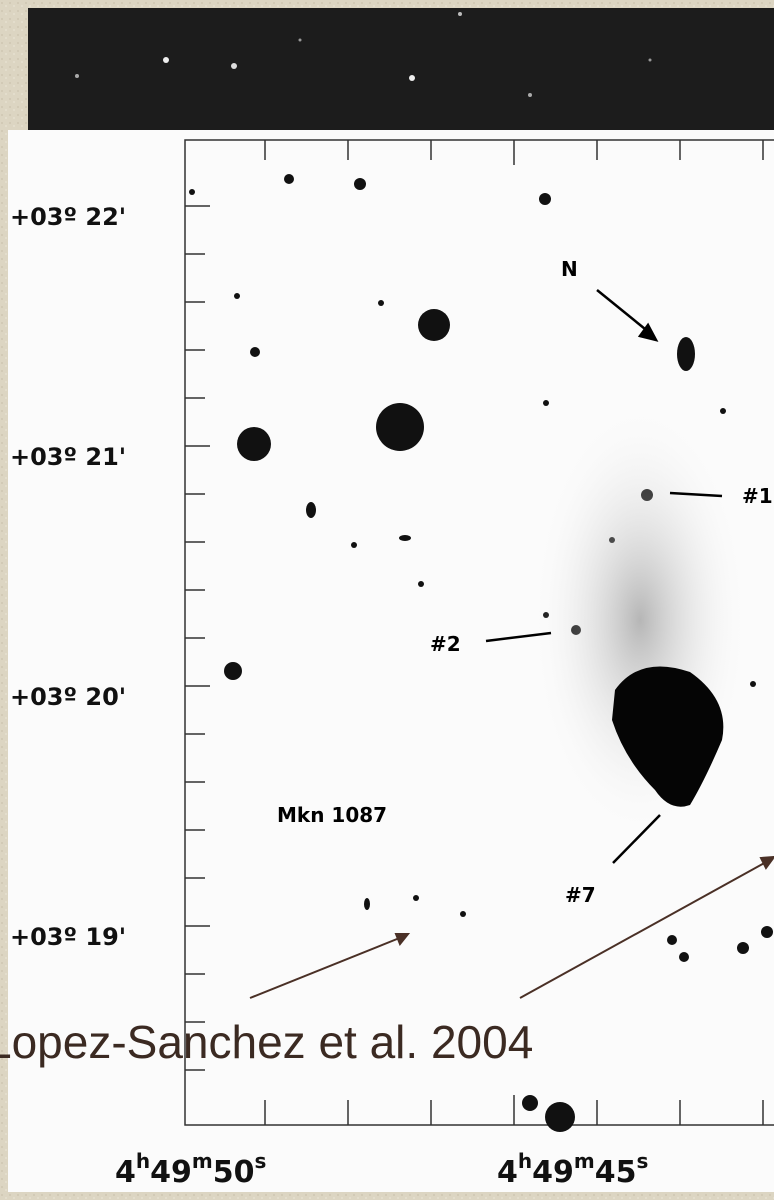 Image resolution: width=774 pixels, height=1200 pixels. Describe the element at coordinates (401, 71) in the screenshot. I see `star-strip` at that location.